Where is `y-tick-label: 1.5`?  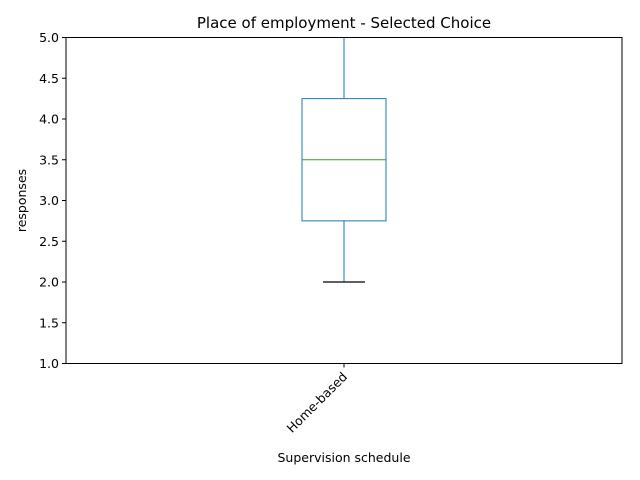 y-tick-label: 1.5 is located at coordinates (49, 322).